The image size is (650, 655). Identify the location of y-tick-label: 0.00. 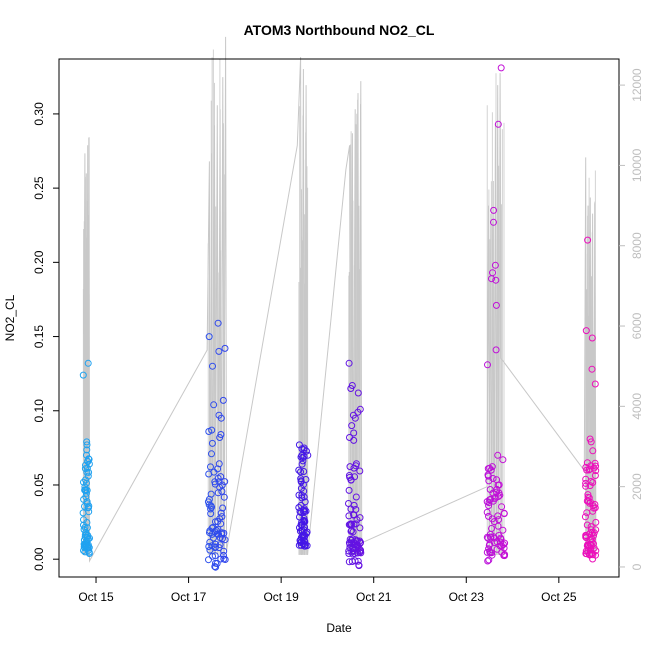
(39, 559).